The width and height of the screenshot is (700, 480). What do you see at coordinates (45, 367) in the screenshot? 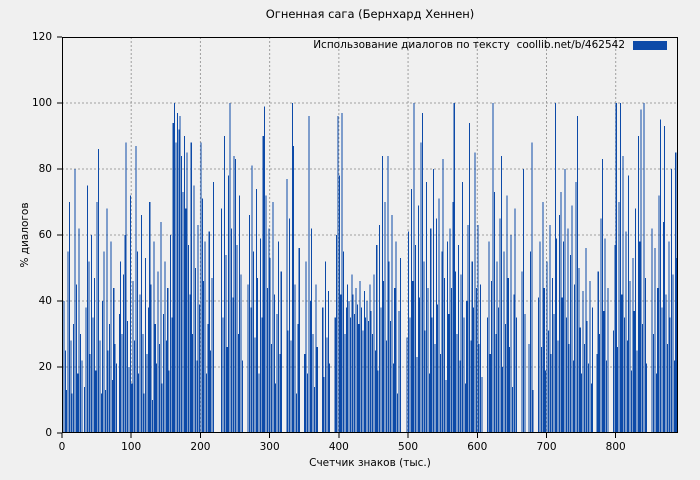
I see `y-tick-label: 20` at bounding box center [45, 367].